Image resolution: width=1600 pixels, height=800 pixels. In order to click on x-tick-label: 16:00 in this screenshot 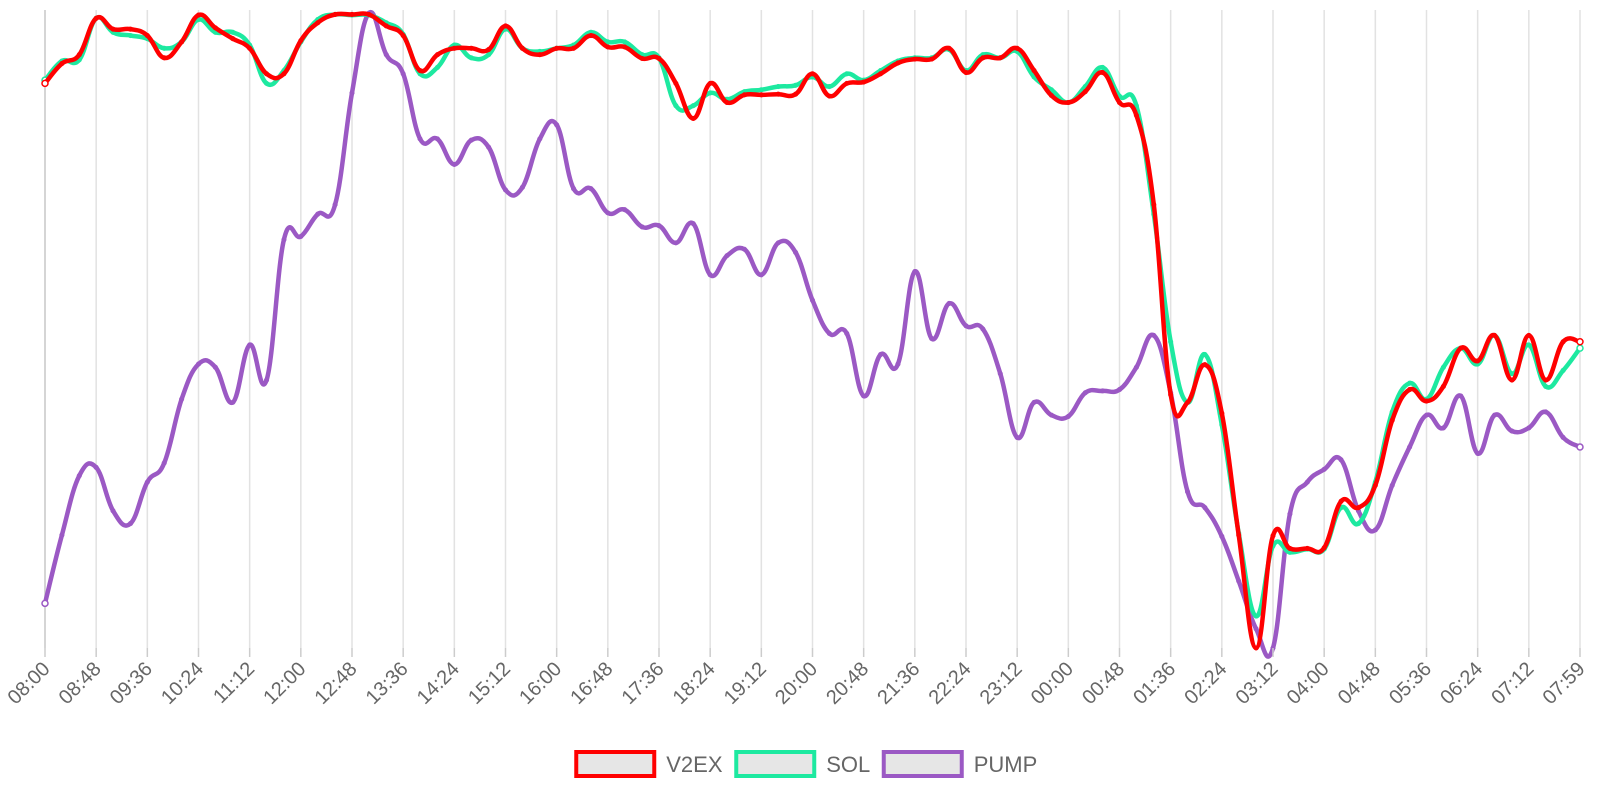, I will do `click(540, 683)`.